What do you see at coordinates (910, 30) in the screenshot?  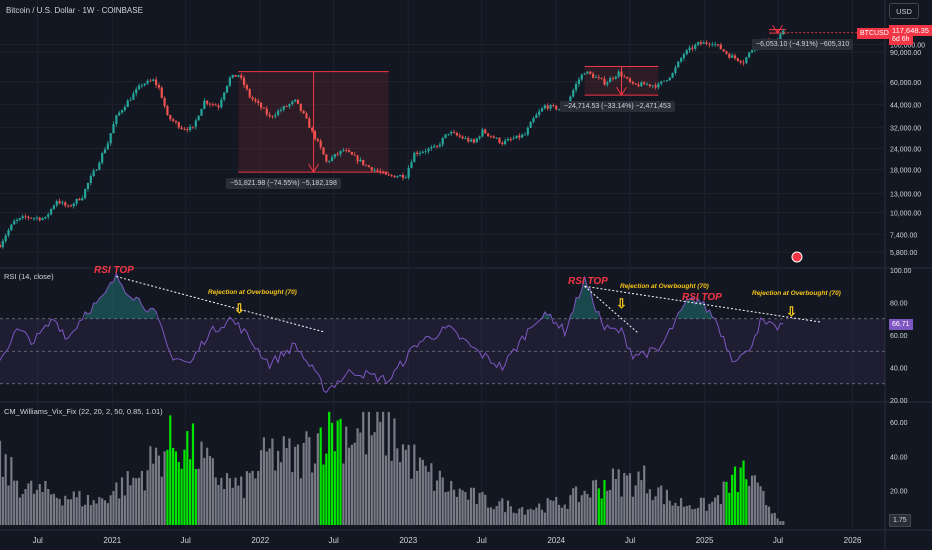 I see `last-price-tag: 117,648.35` at bounding box center [910, 30].